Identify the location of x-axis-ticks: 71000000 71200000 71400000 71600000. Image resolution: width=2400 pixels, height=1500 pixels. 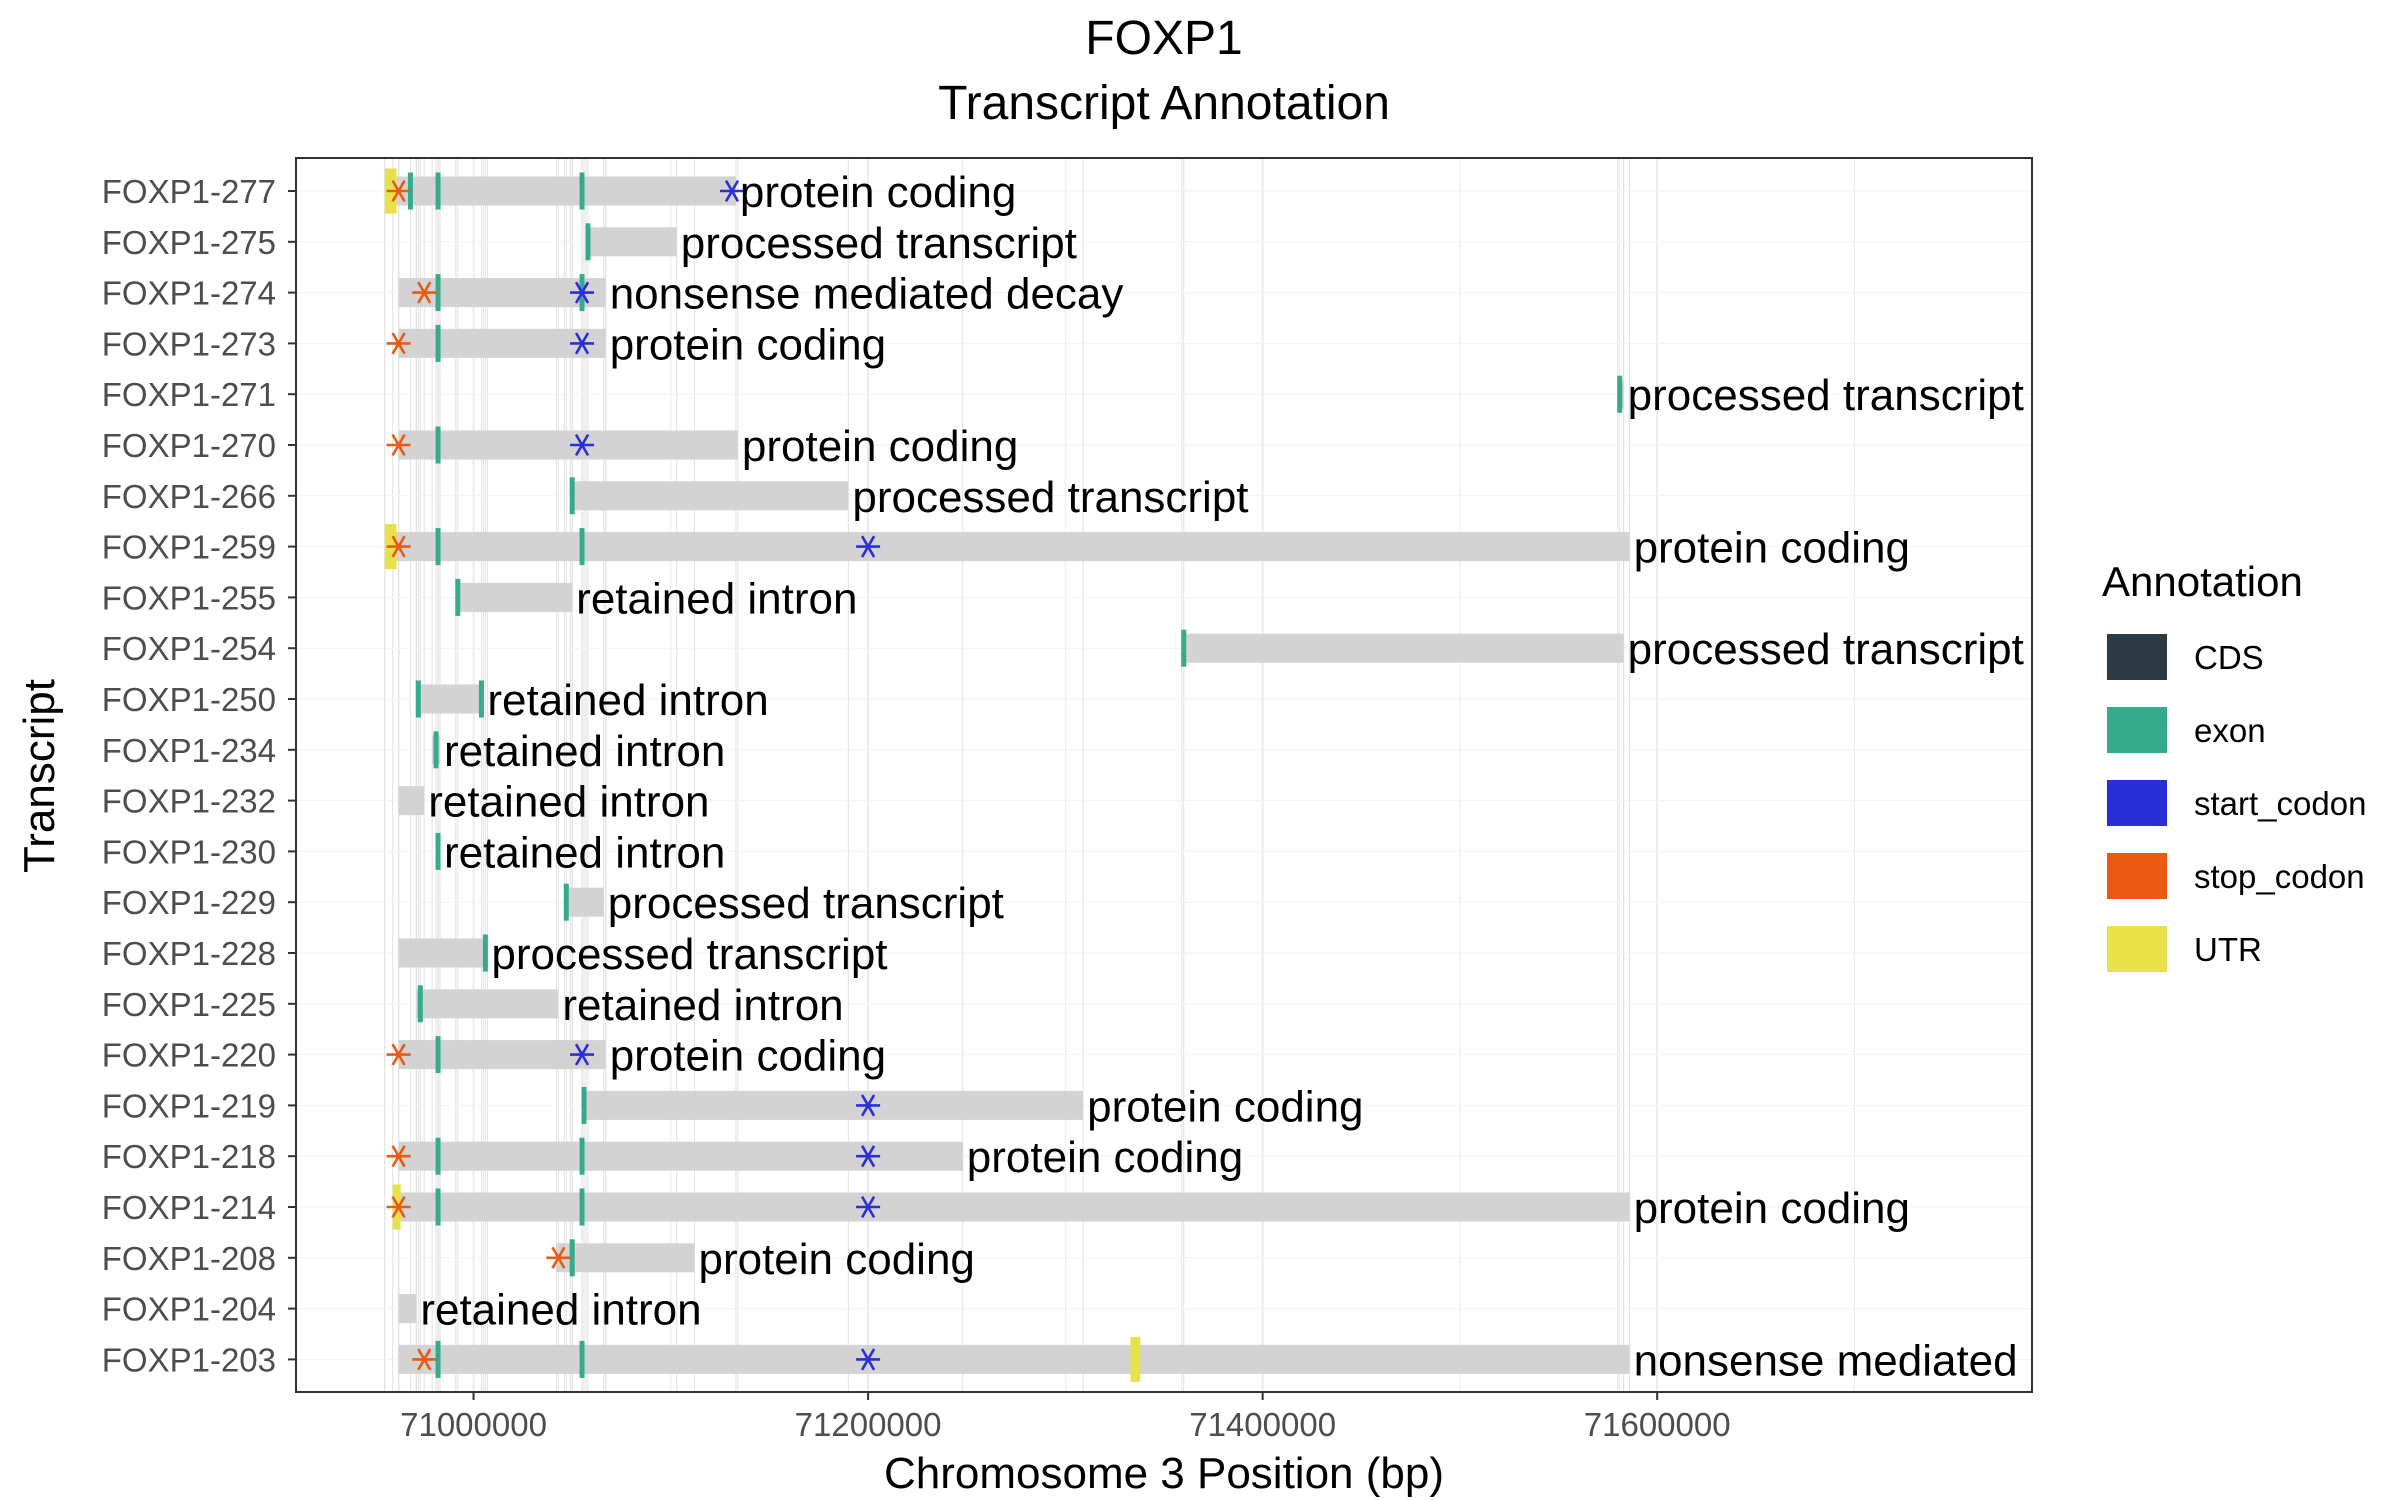
(1065, 1417).